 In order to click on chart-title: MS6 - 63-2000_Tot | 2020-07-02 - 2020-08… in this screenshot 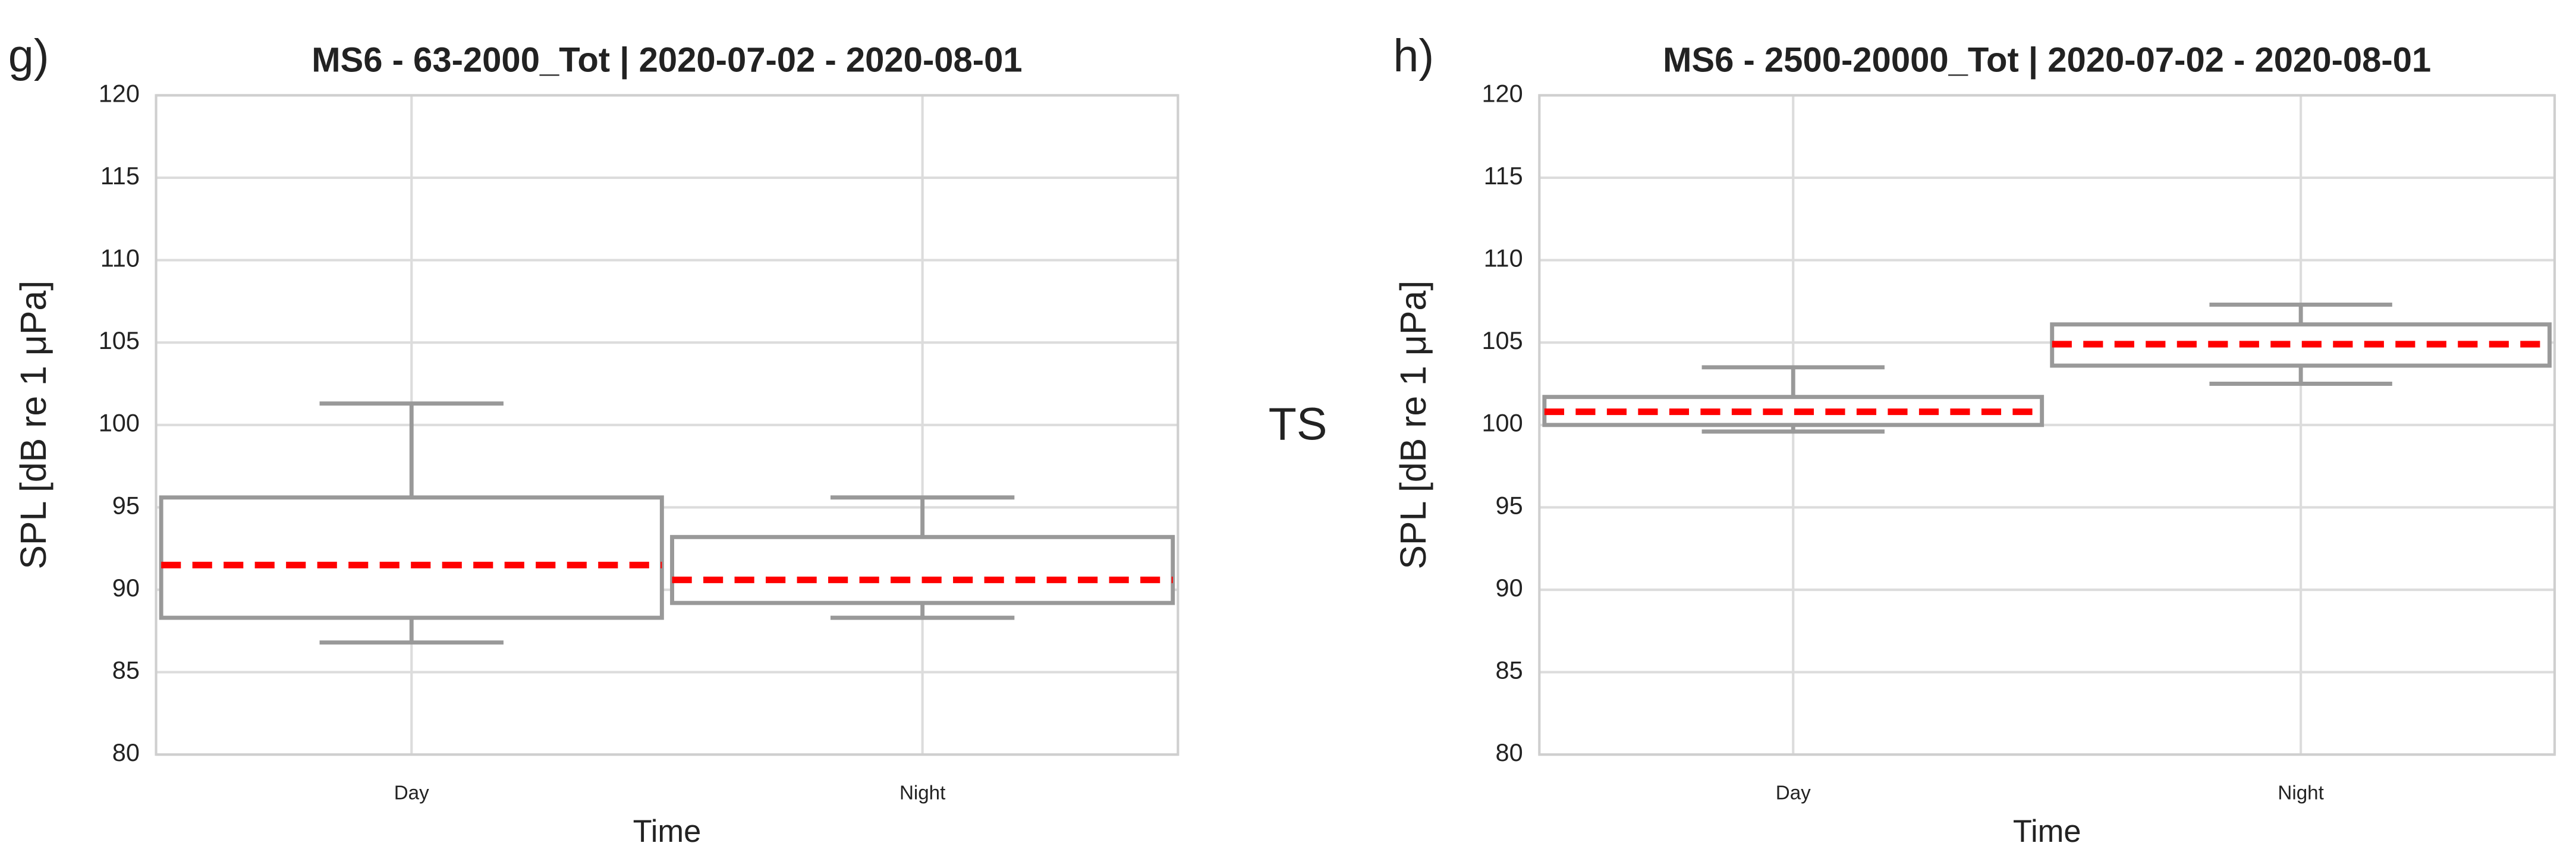, I will do `click(667, 59)`.